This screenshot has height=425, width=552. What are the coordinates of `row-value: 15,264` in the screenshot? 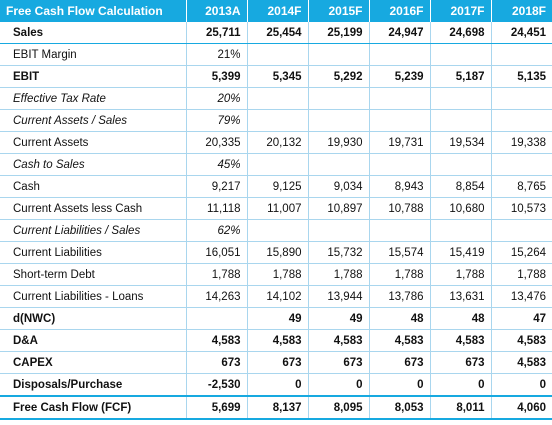 It's located at (521, 252).